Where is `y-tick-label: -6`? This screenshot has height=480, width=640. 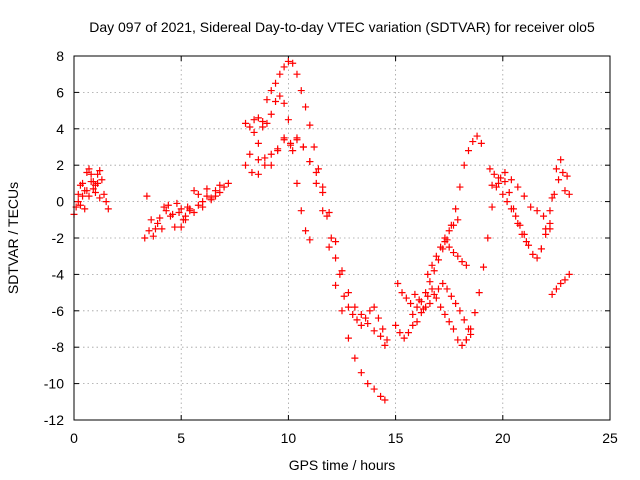 y-tick-label: -6 is located at coordinates (58, 311).